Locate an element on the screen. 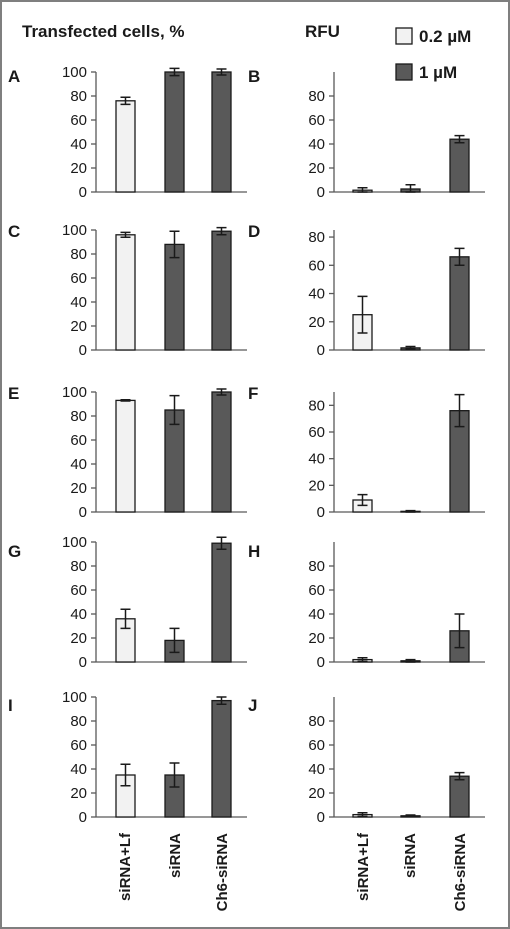 This screenshot has height=929, width=510. legend: 0.2 µM 1 µM is located at coordinates (433, 54).